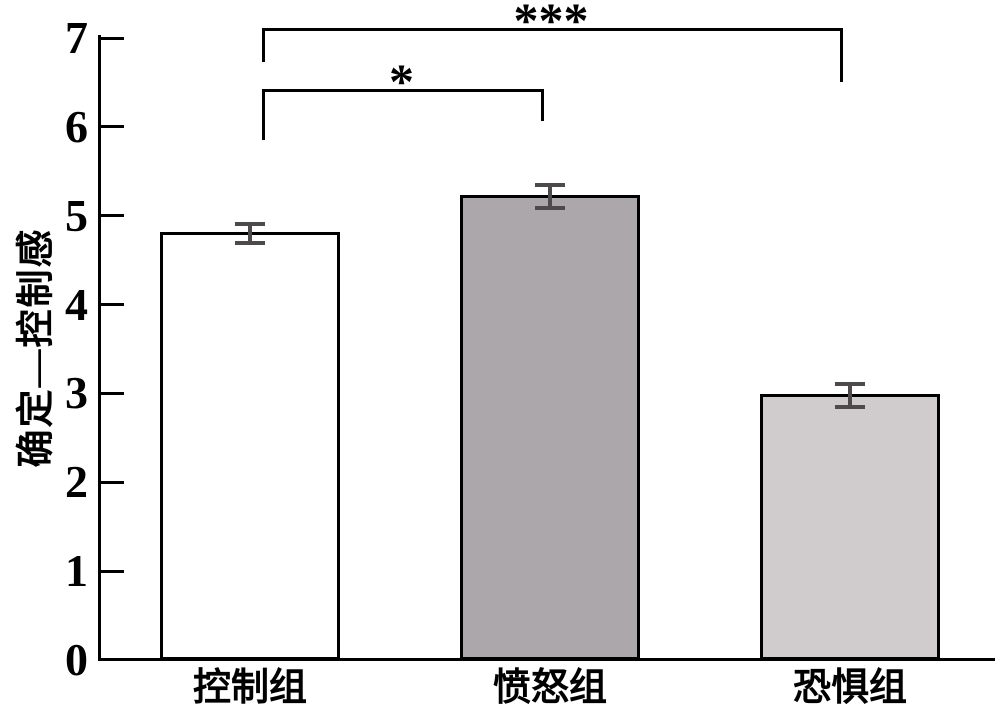 This screenshot has width=1000, height=718. What do you see at coordinates (76, 215) in the screenshot?
I see `y-tick-label: 5` at bounding box center [76, 215].